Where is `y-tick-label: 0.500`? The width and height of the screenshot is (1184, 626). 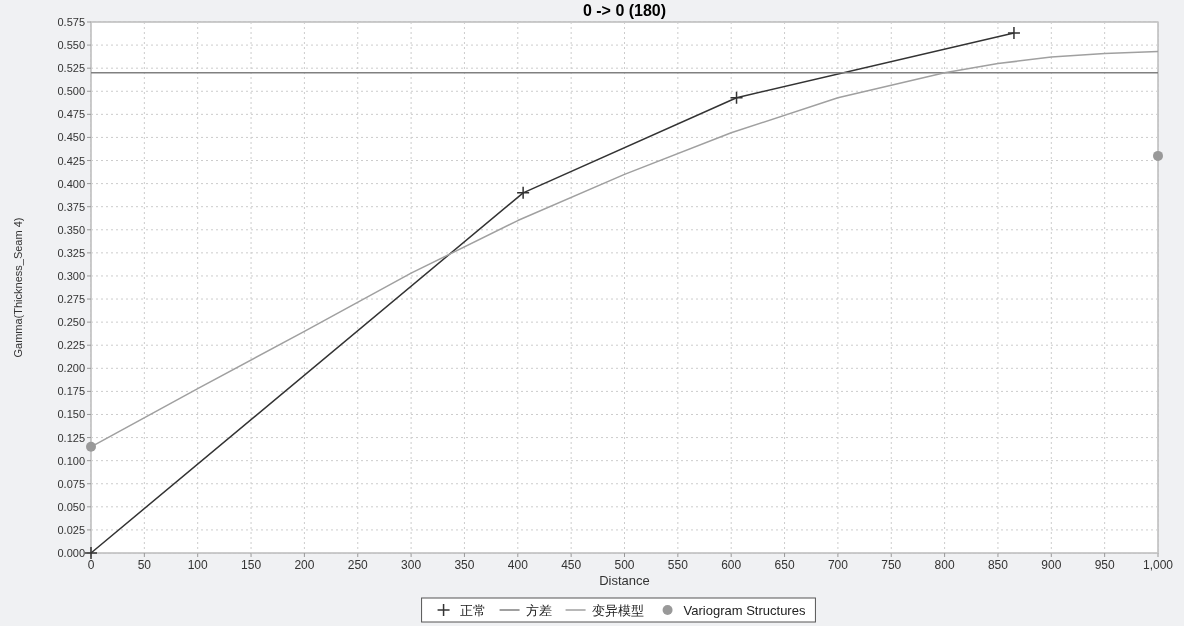
y-tick-label: 0.500 is located at coordinates (71, 91).